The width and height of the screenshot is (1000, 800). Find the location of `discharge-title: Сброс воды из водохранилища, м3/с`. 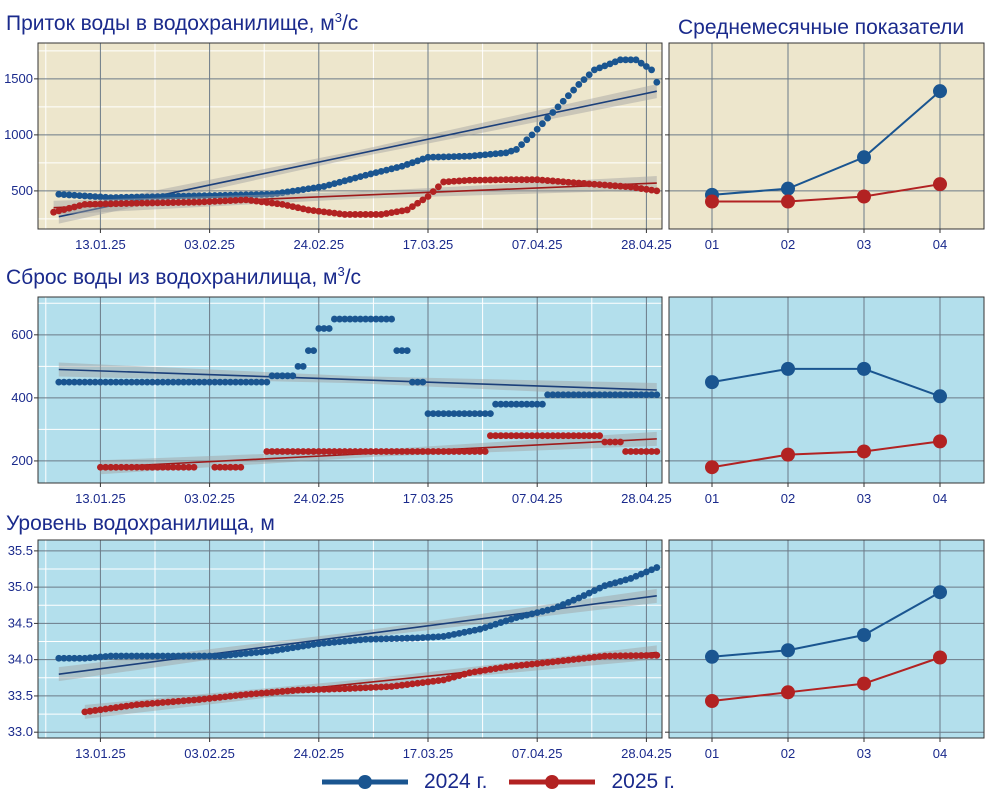

discharge-title: Сброс воды из водохранилища, м3/с is located at coordinates (184, 276).